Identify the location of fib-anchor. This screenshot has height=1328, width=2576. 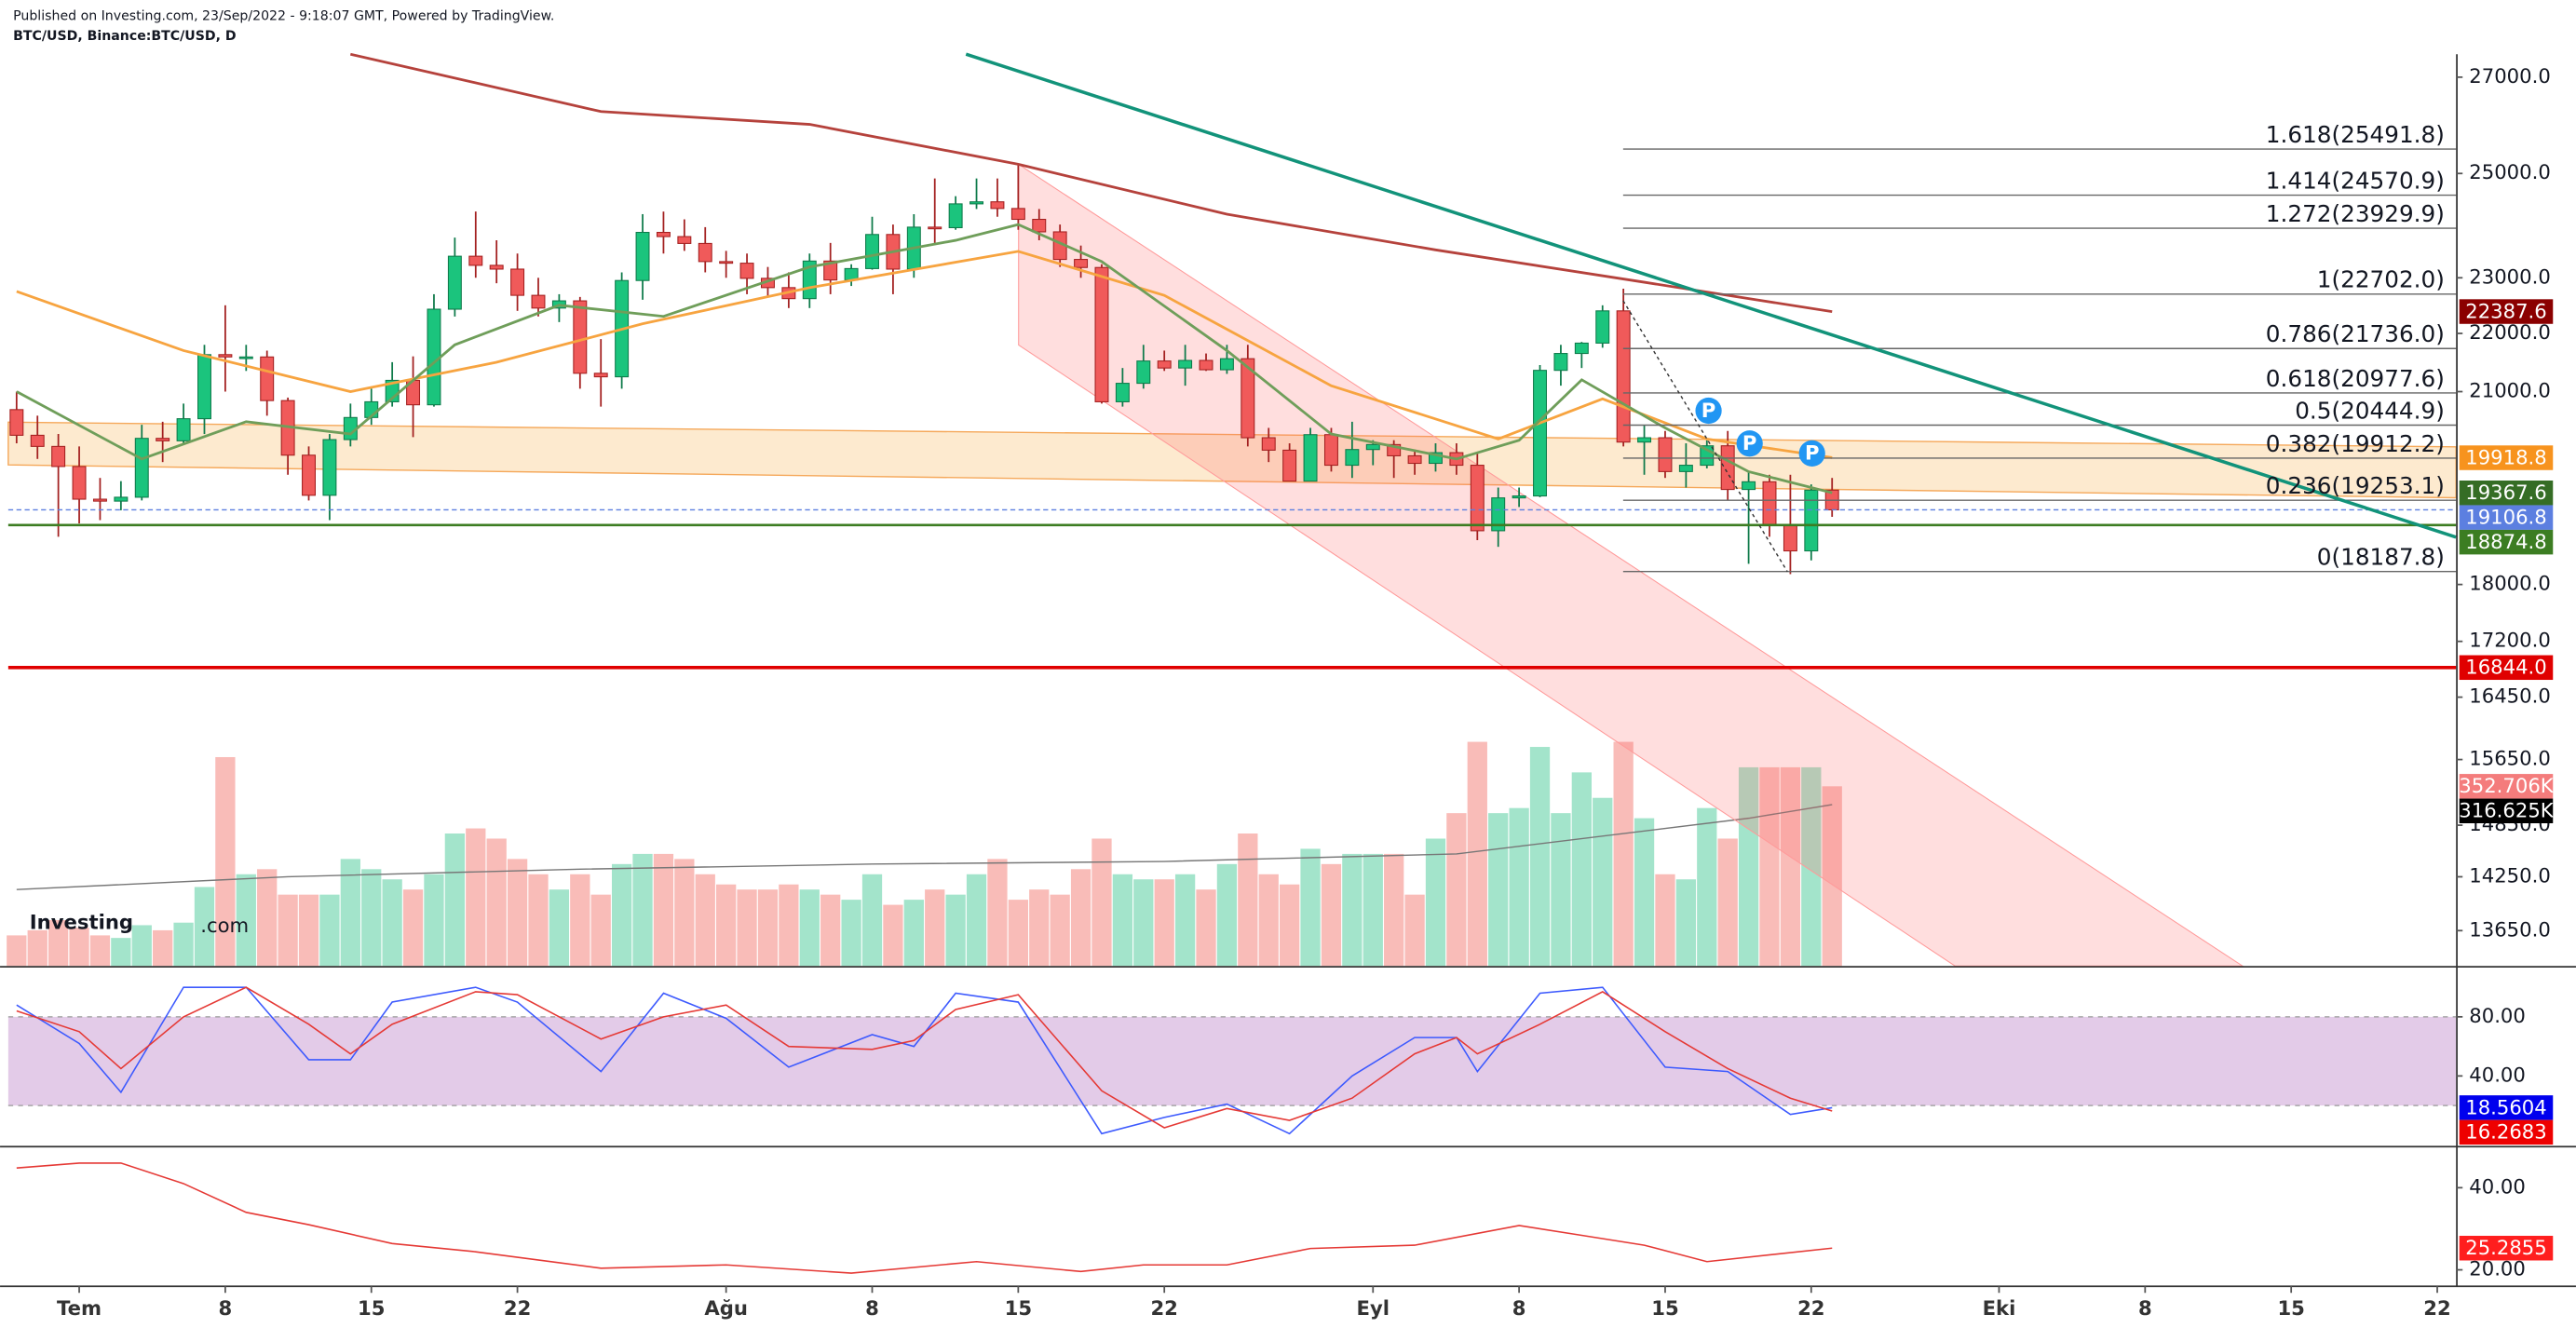
(1705, 436).